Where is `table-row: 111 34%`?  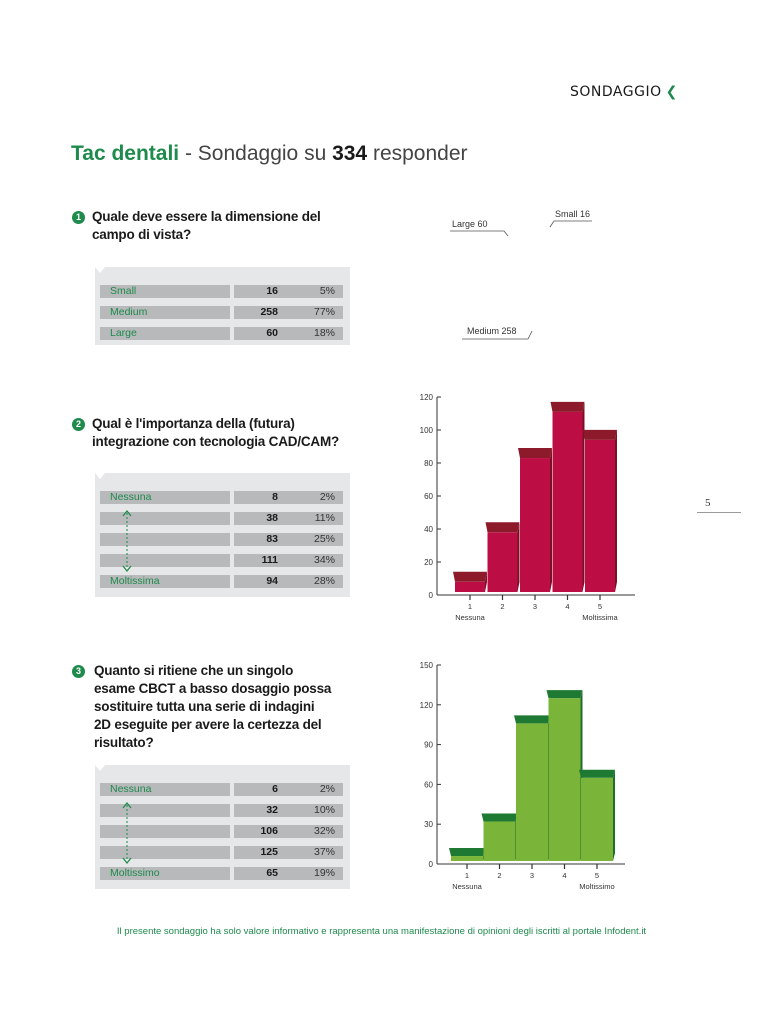 table-row: 111 34% is located at coordinates (222, 560).